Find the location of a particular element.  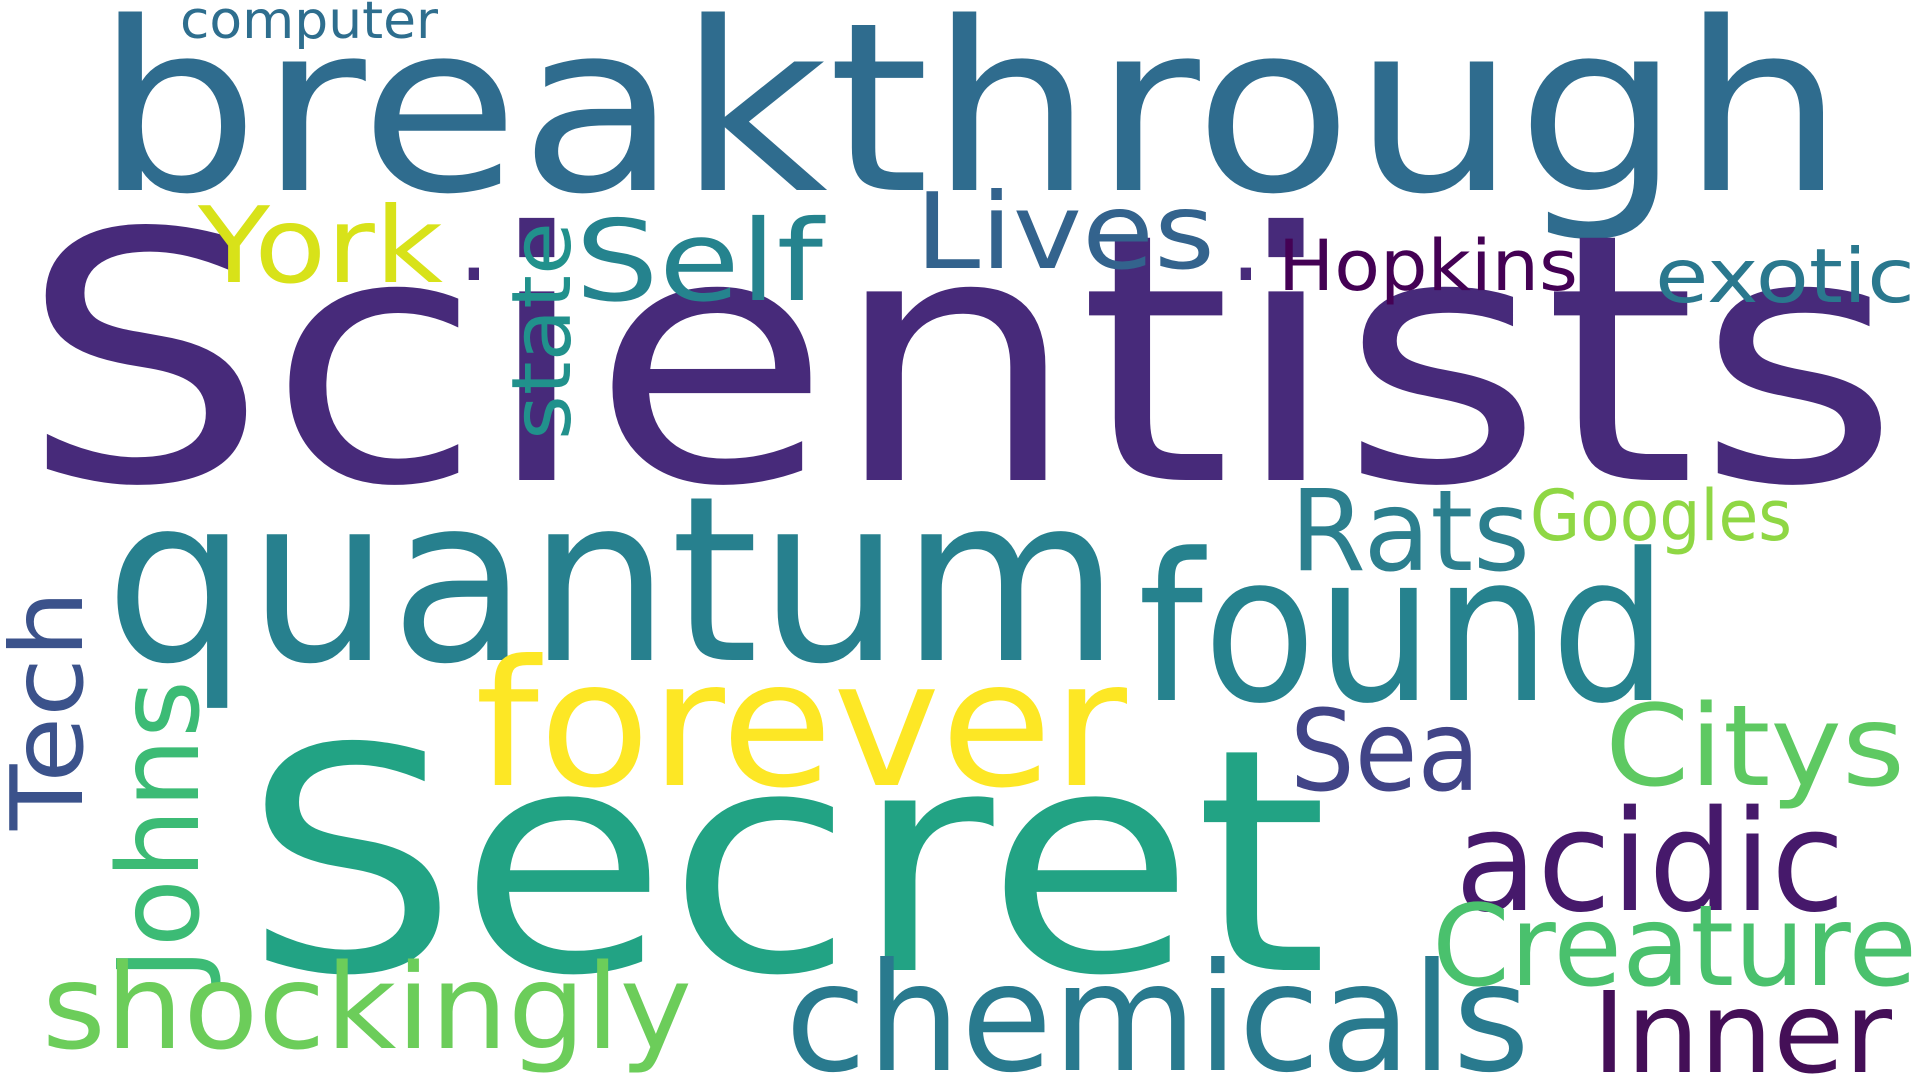

word-sea: Sea is located at coordinates (1385, 752).